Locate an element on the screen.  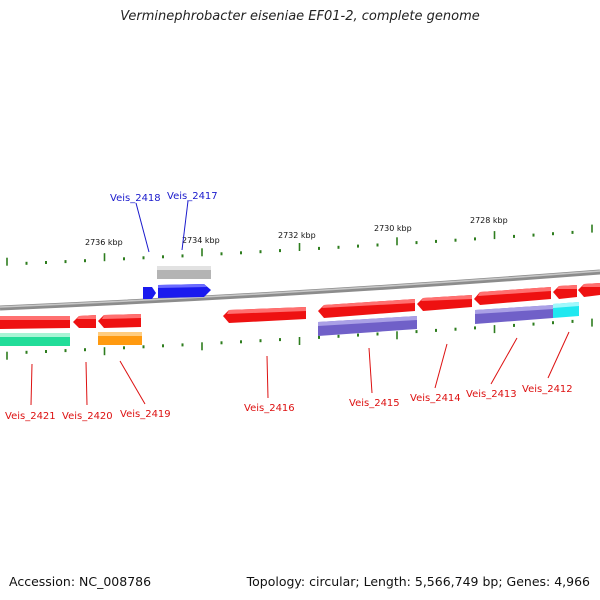
gene-veis-2417-grey-track is located at coordinates (184, 272).